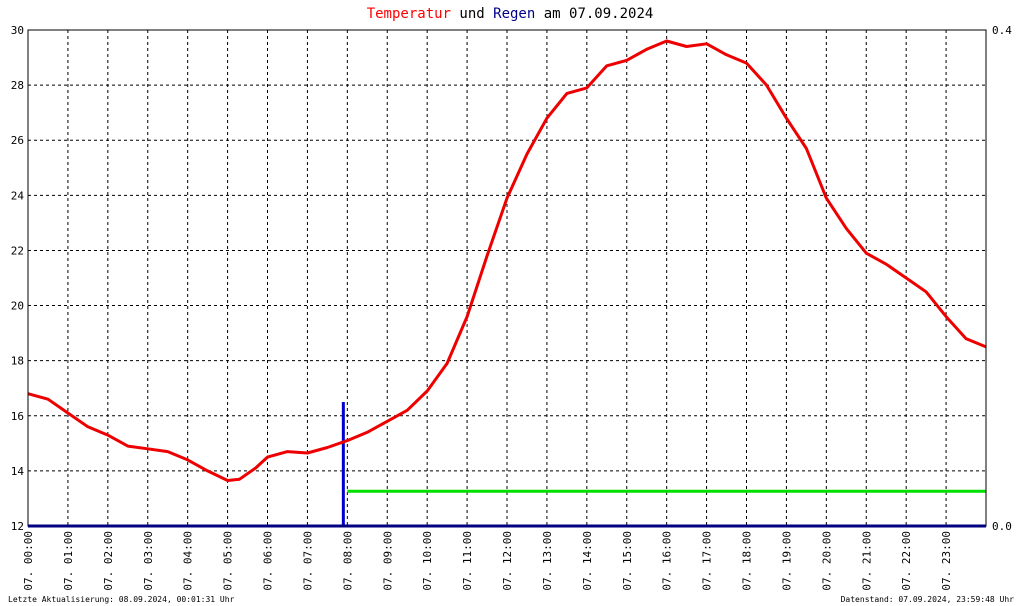  I want to click on x-tick-label: 07. 22:00, so click(906, 561).